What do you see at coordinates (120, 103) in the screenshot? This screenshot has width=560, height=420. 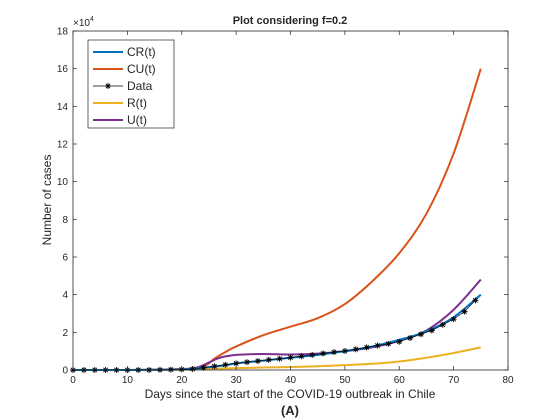 I see `legend-item-rt: R(t)` at bounding box center [120, 103].